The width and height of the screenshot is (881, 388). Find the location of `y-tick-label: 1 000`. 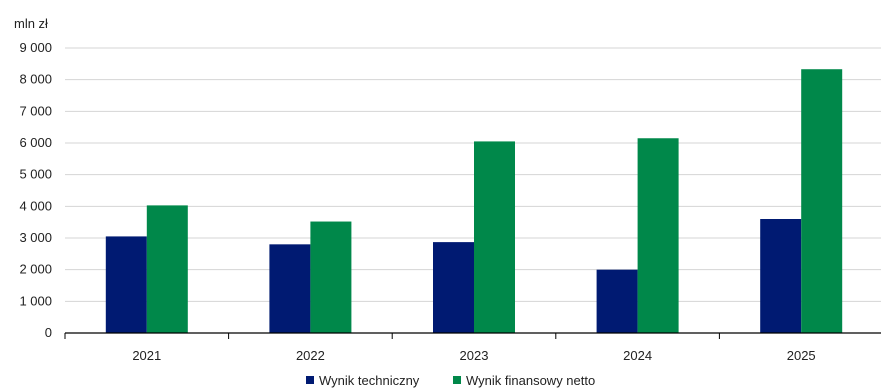

y-tick-label: 1 000 is located at coordinates (35, 300).